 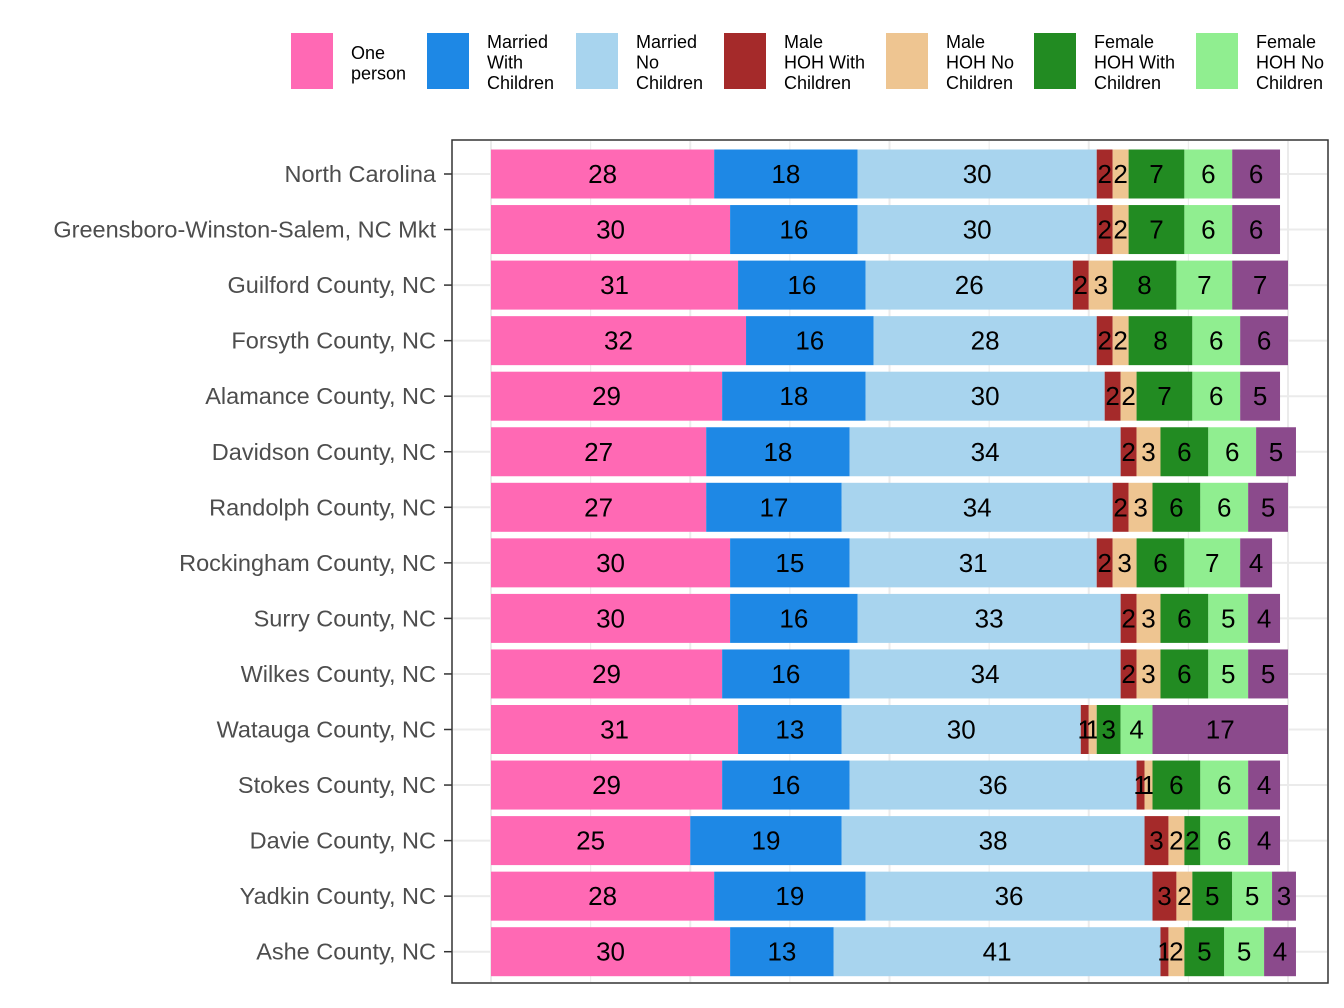 I want to click on data-label: 38, so click(x=993, y=841).